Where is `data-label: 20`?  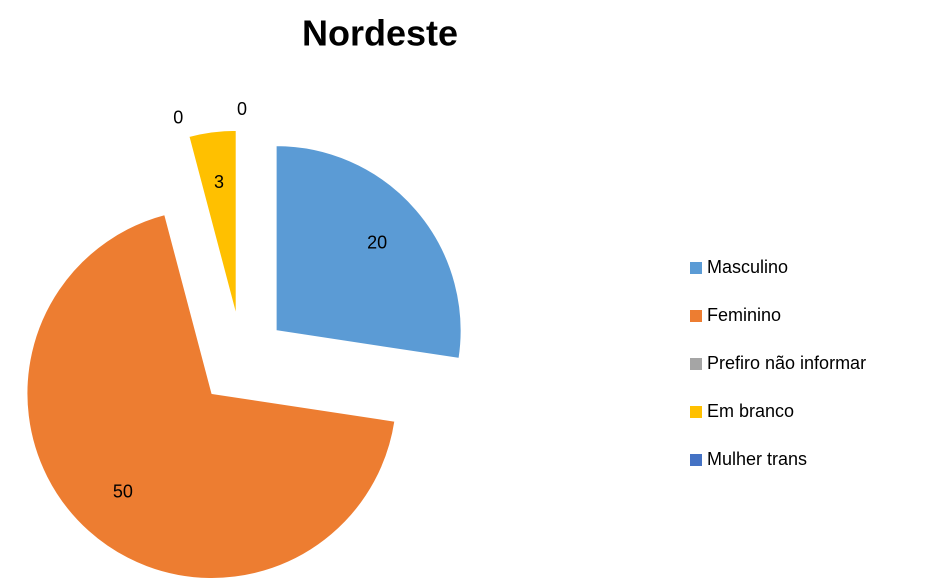 data-label: 20 is located at coordinates (377, 243).